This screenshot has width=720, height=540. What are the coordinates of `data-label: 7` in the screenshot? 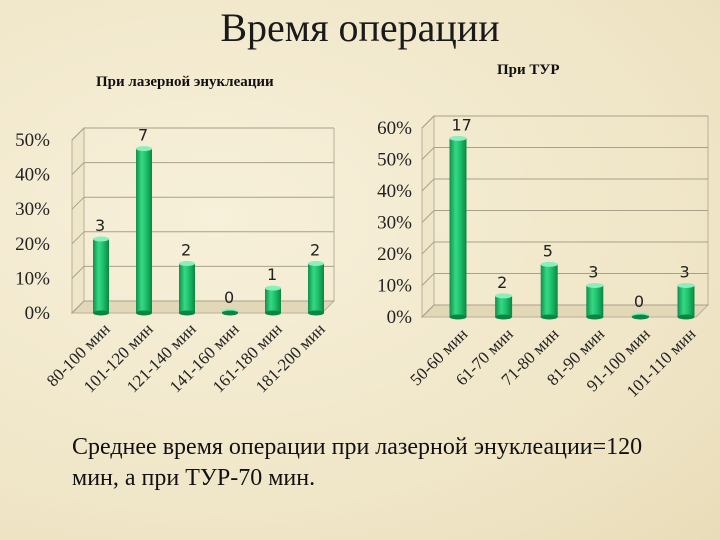 It's located at (143, 135).